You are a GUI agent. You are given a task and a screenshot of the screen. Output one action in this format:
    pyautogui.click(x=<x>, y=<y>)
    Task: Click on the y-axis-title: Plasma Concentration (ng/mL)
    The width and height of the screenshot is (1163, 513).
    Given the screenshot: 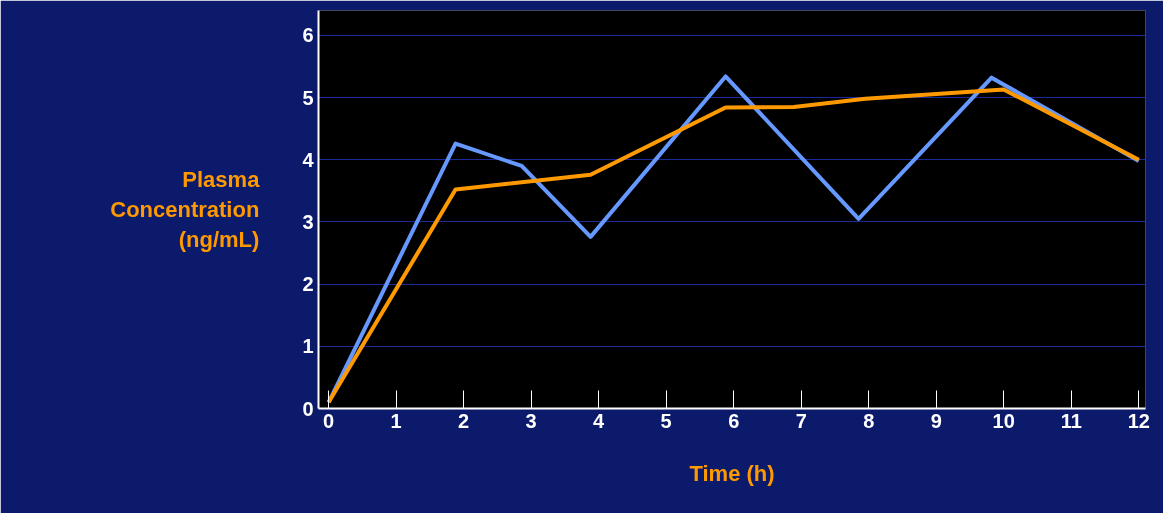 What is the action you would take?
    pyautogui.click(x=185, y=209)
    